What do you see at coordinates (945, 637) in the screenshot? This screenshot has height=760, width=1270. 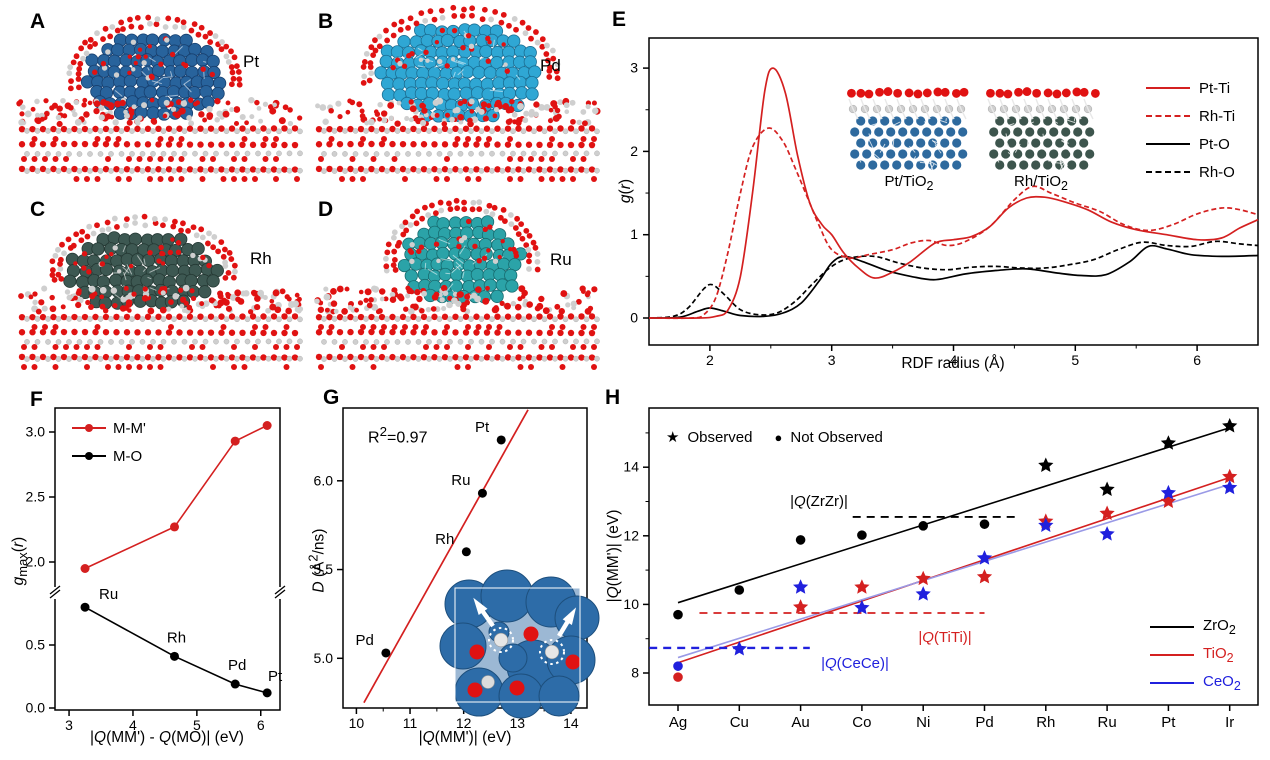 I see `q-titi-label: |Q(TiTi)|` at bounding box center [945, 637].